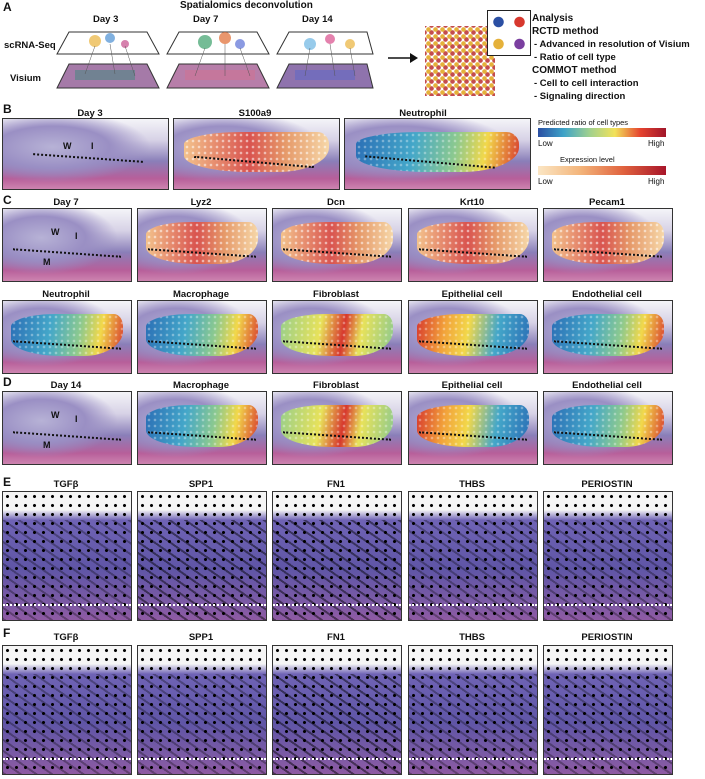 Image resolution: width=705 pixels, height=779 pixels. I want to click on panel-title: Neutrophil, so click(66, 294).